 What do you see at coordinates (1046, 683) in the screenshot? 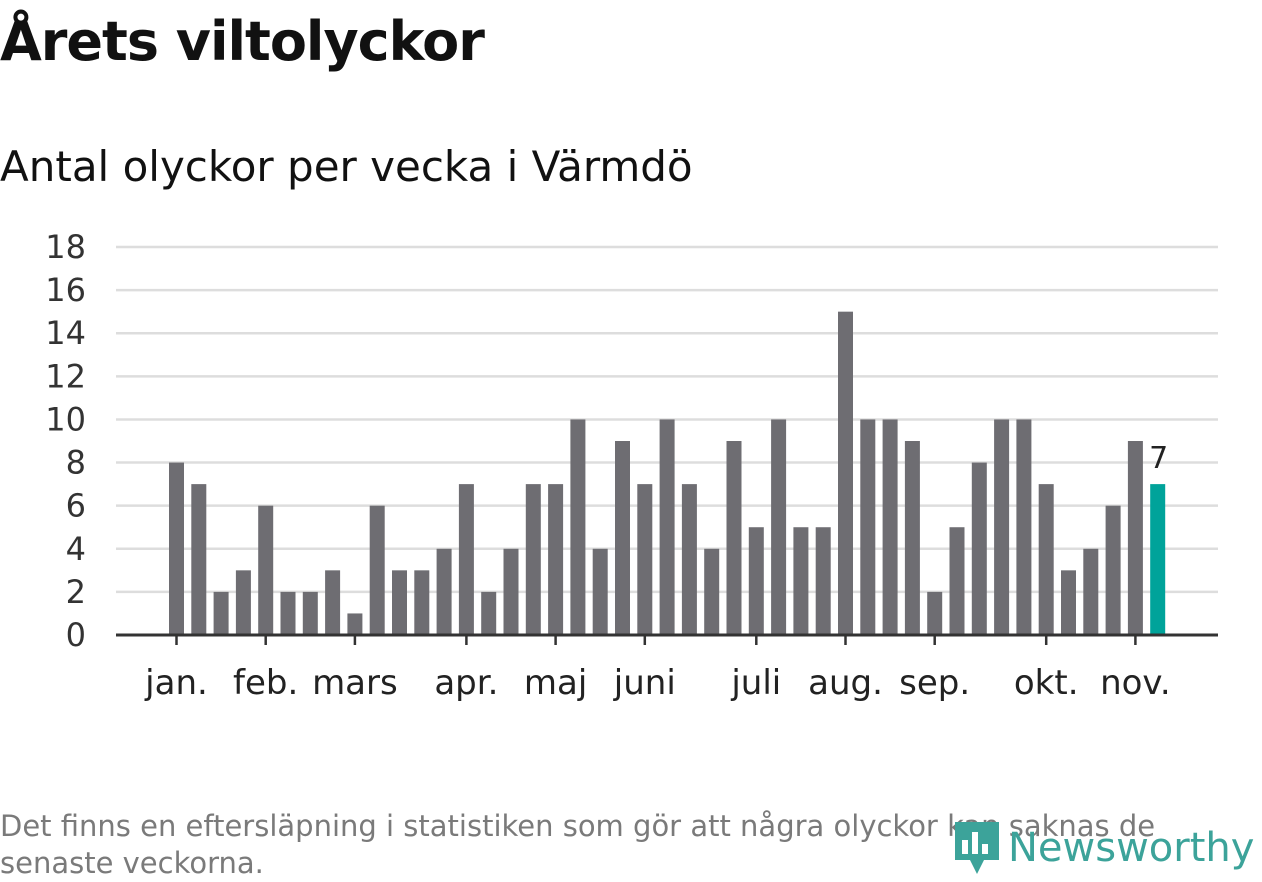
I see `x-tick-label: okt.` at bounding box center [1046, 683].